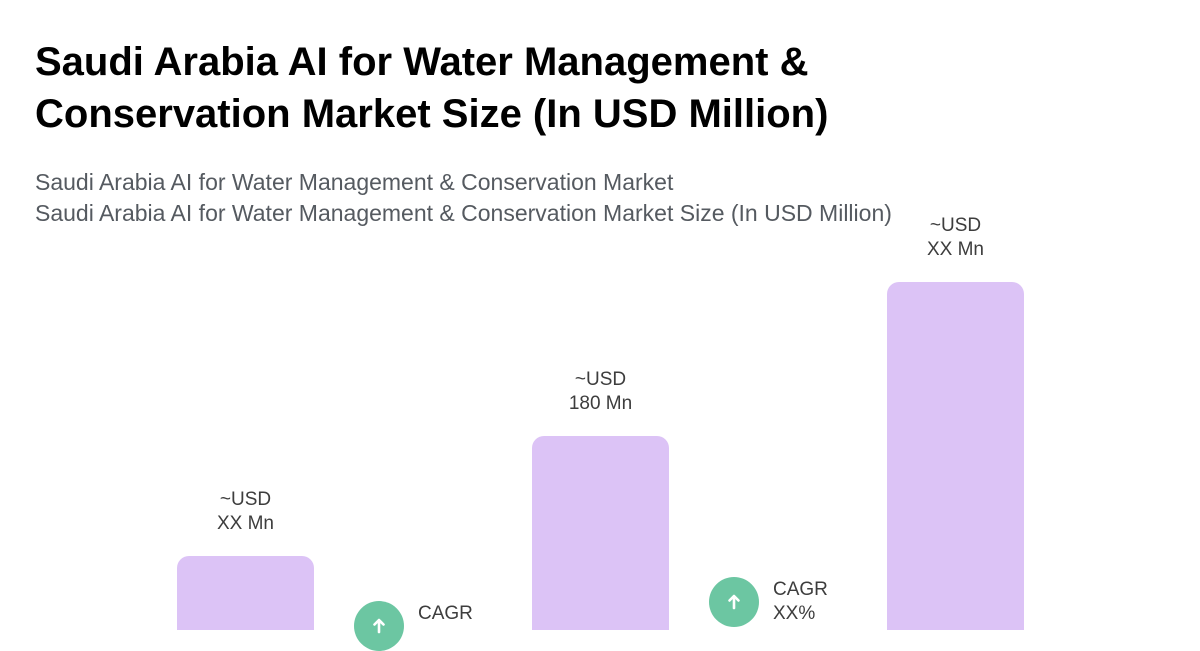 This screenshot has height=651, width=1200. What do you see at coordinates (800, 589) in the screenshot?
I see `cagr-label-2-line-1: CAGR` at bounding box center [800, 589].